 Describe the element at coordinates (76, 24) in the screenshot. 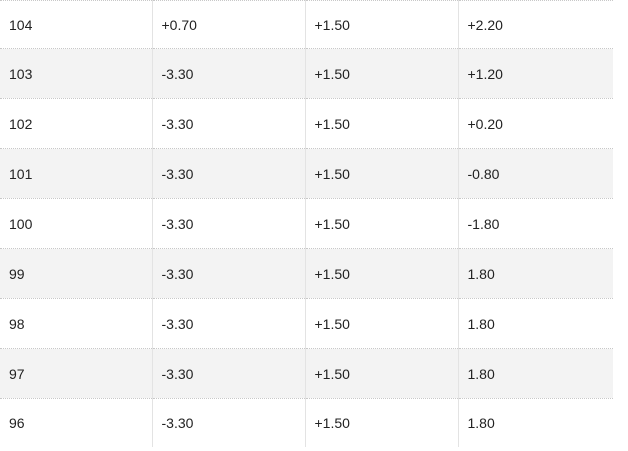

I see `table-cell: 104` at that location.